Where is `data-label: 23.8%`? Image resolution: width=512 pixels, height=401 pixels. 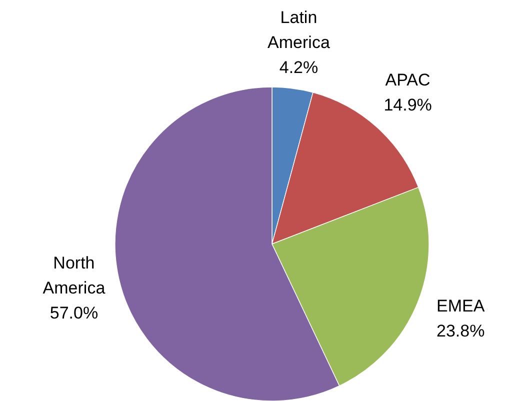 data-label: 23.8% is located at coordinates (460, 331).